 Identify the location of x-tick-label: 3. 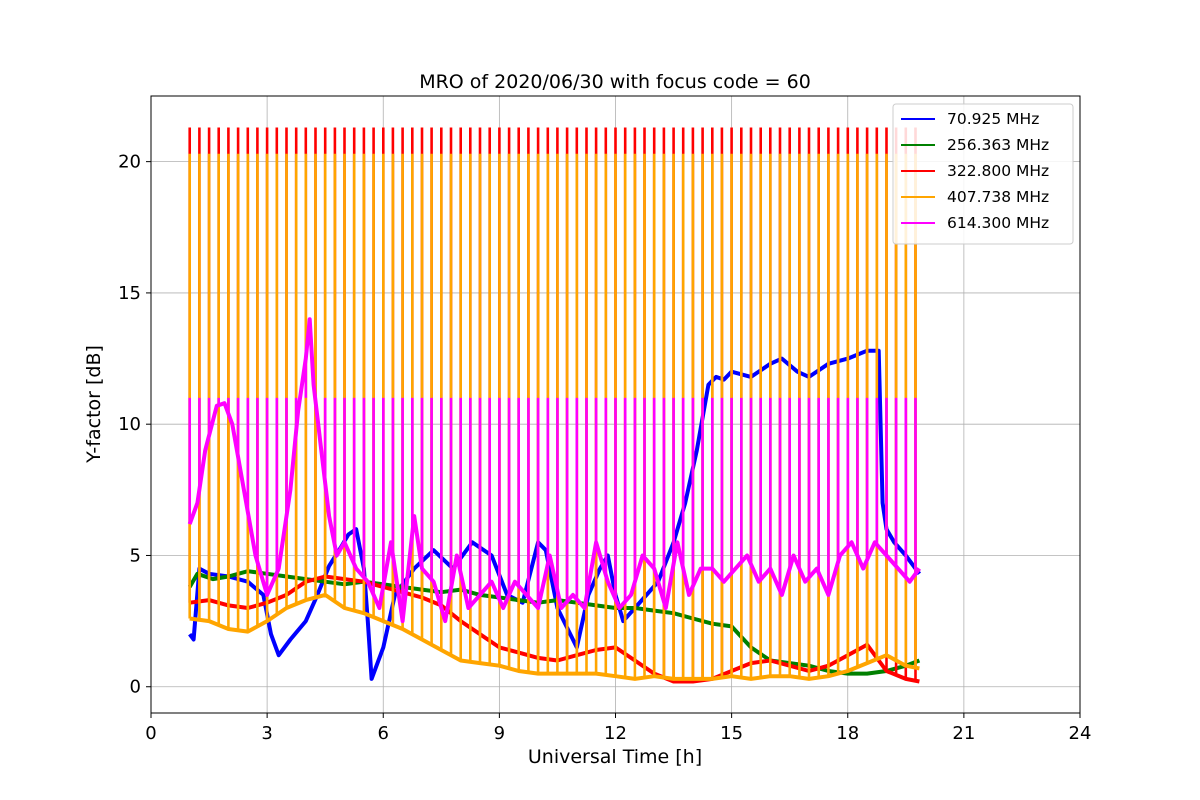
(266, 733).